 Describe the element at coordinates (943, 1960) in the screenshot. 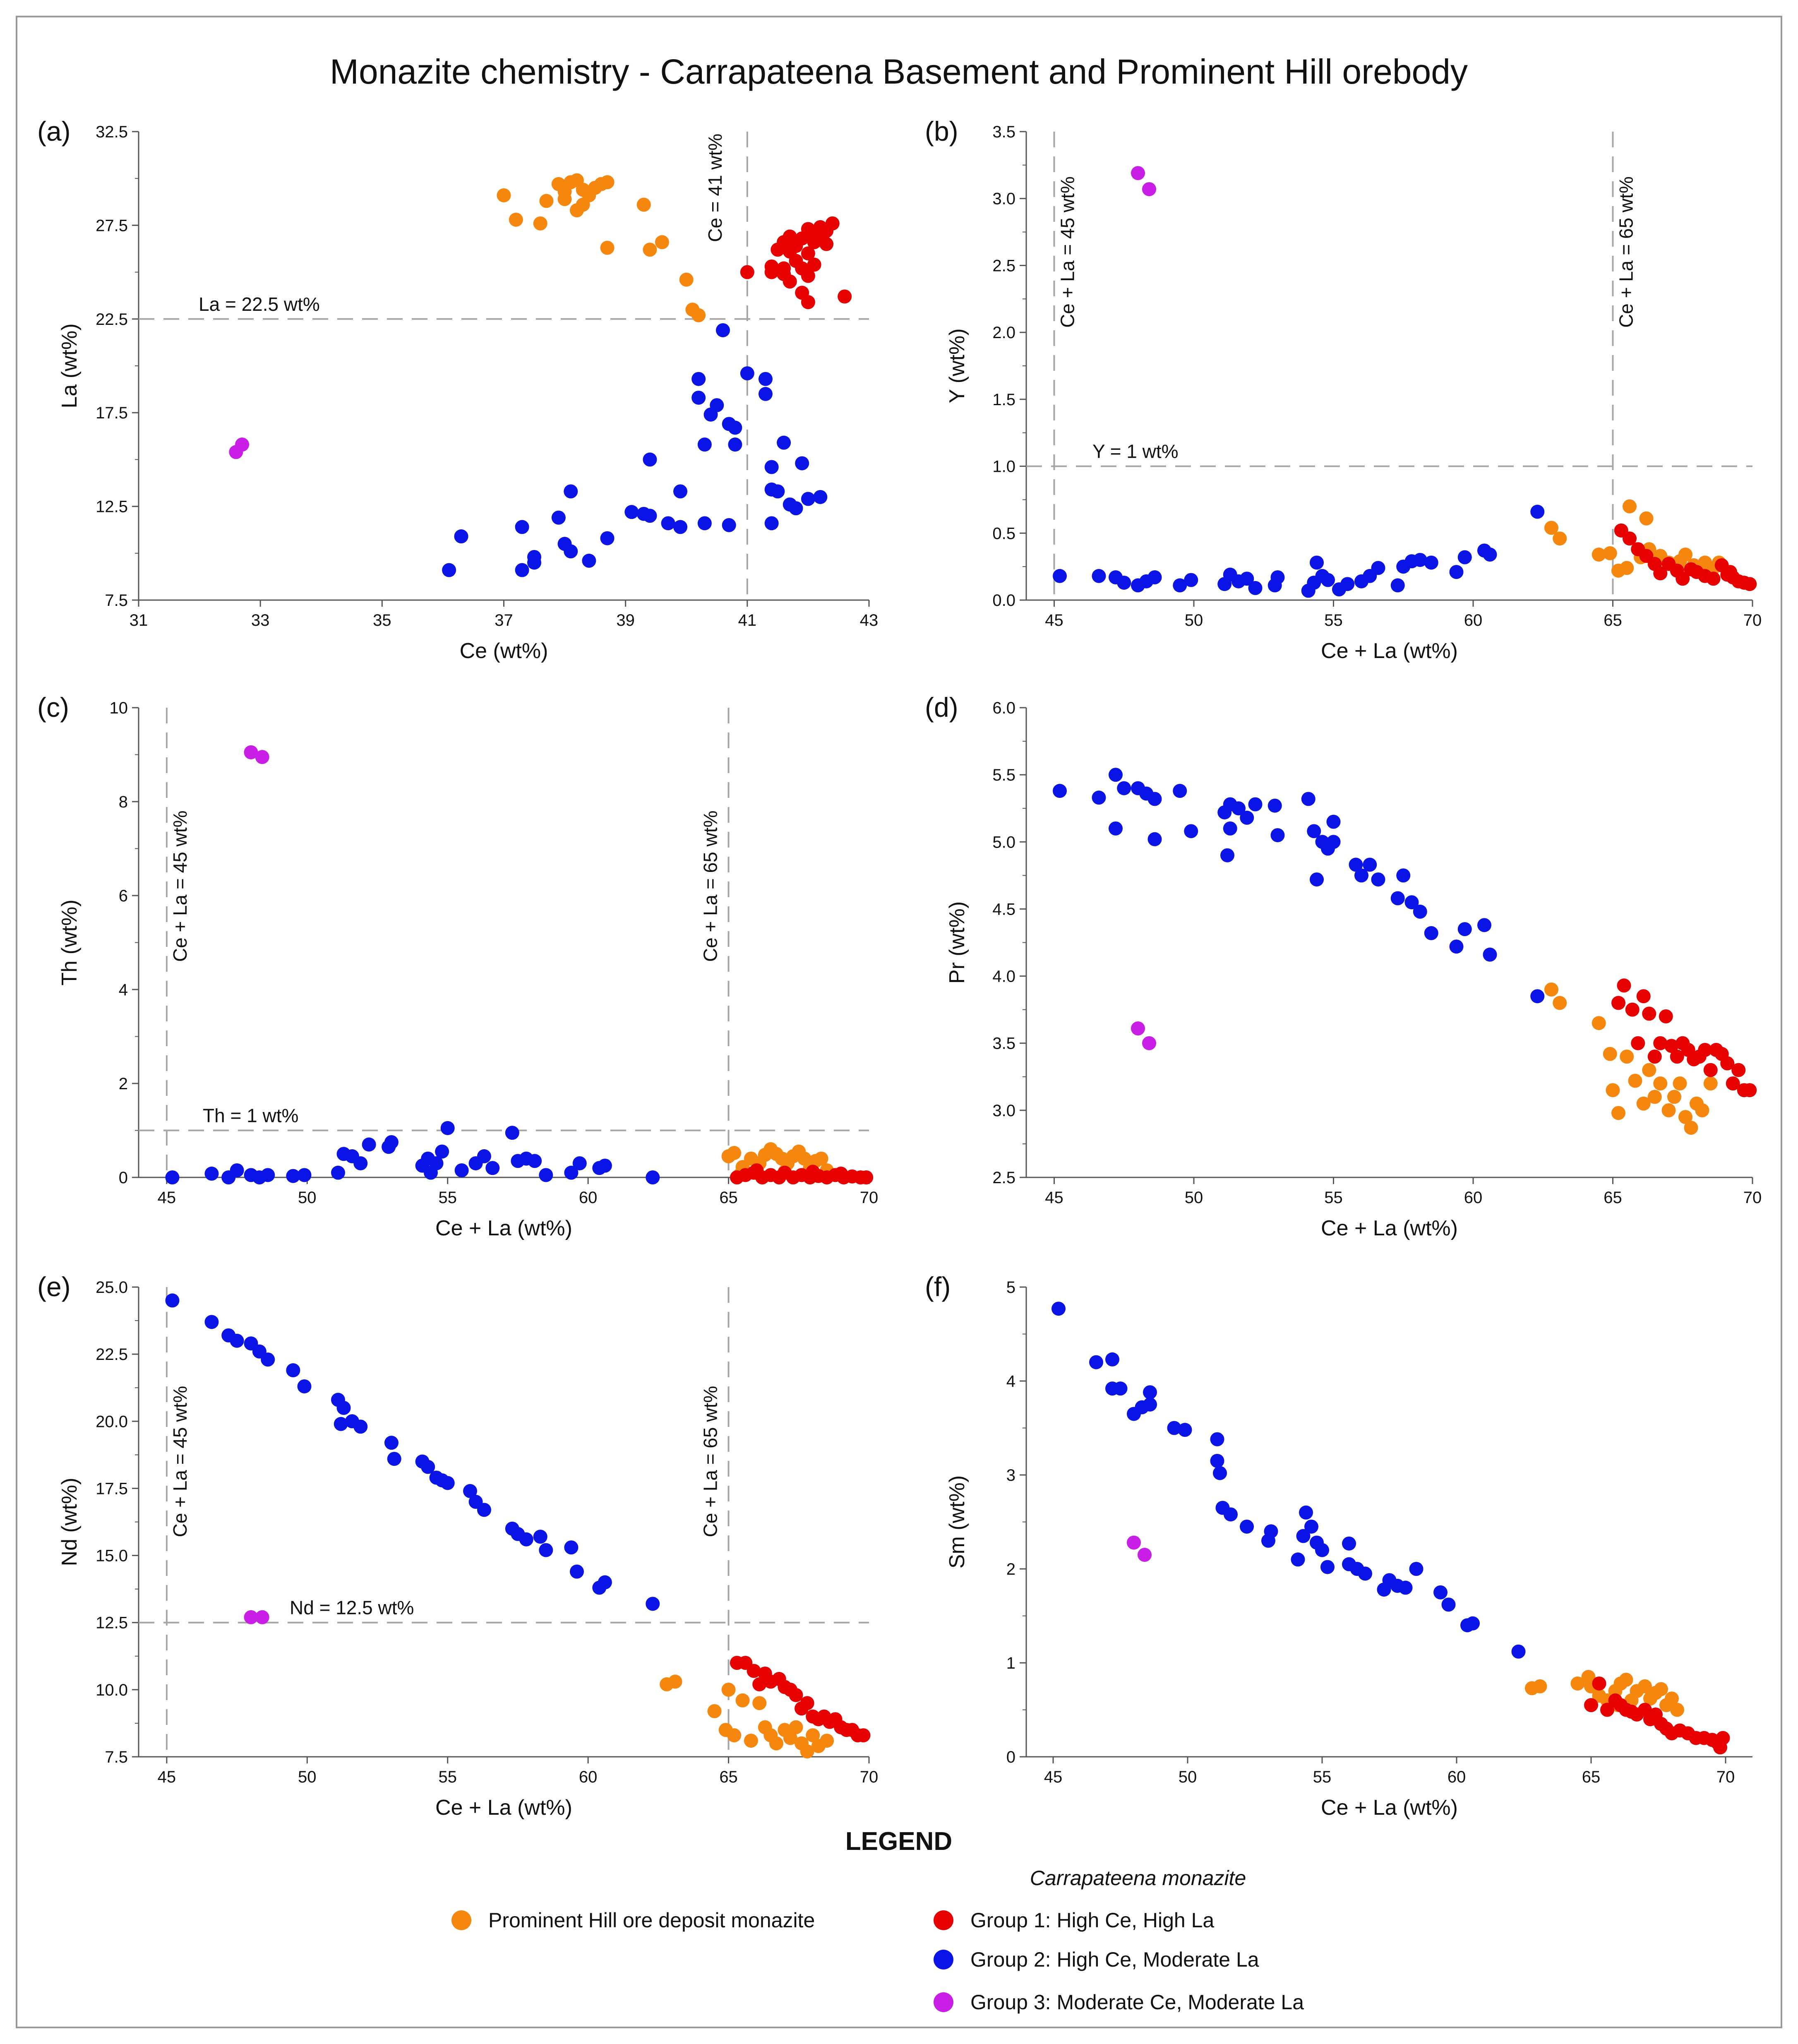

I see `legend-marker-blue` at that location.